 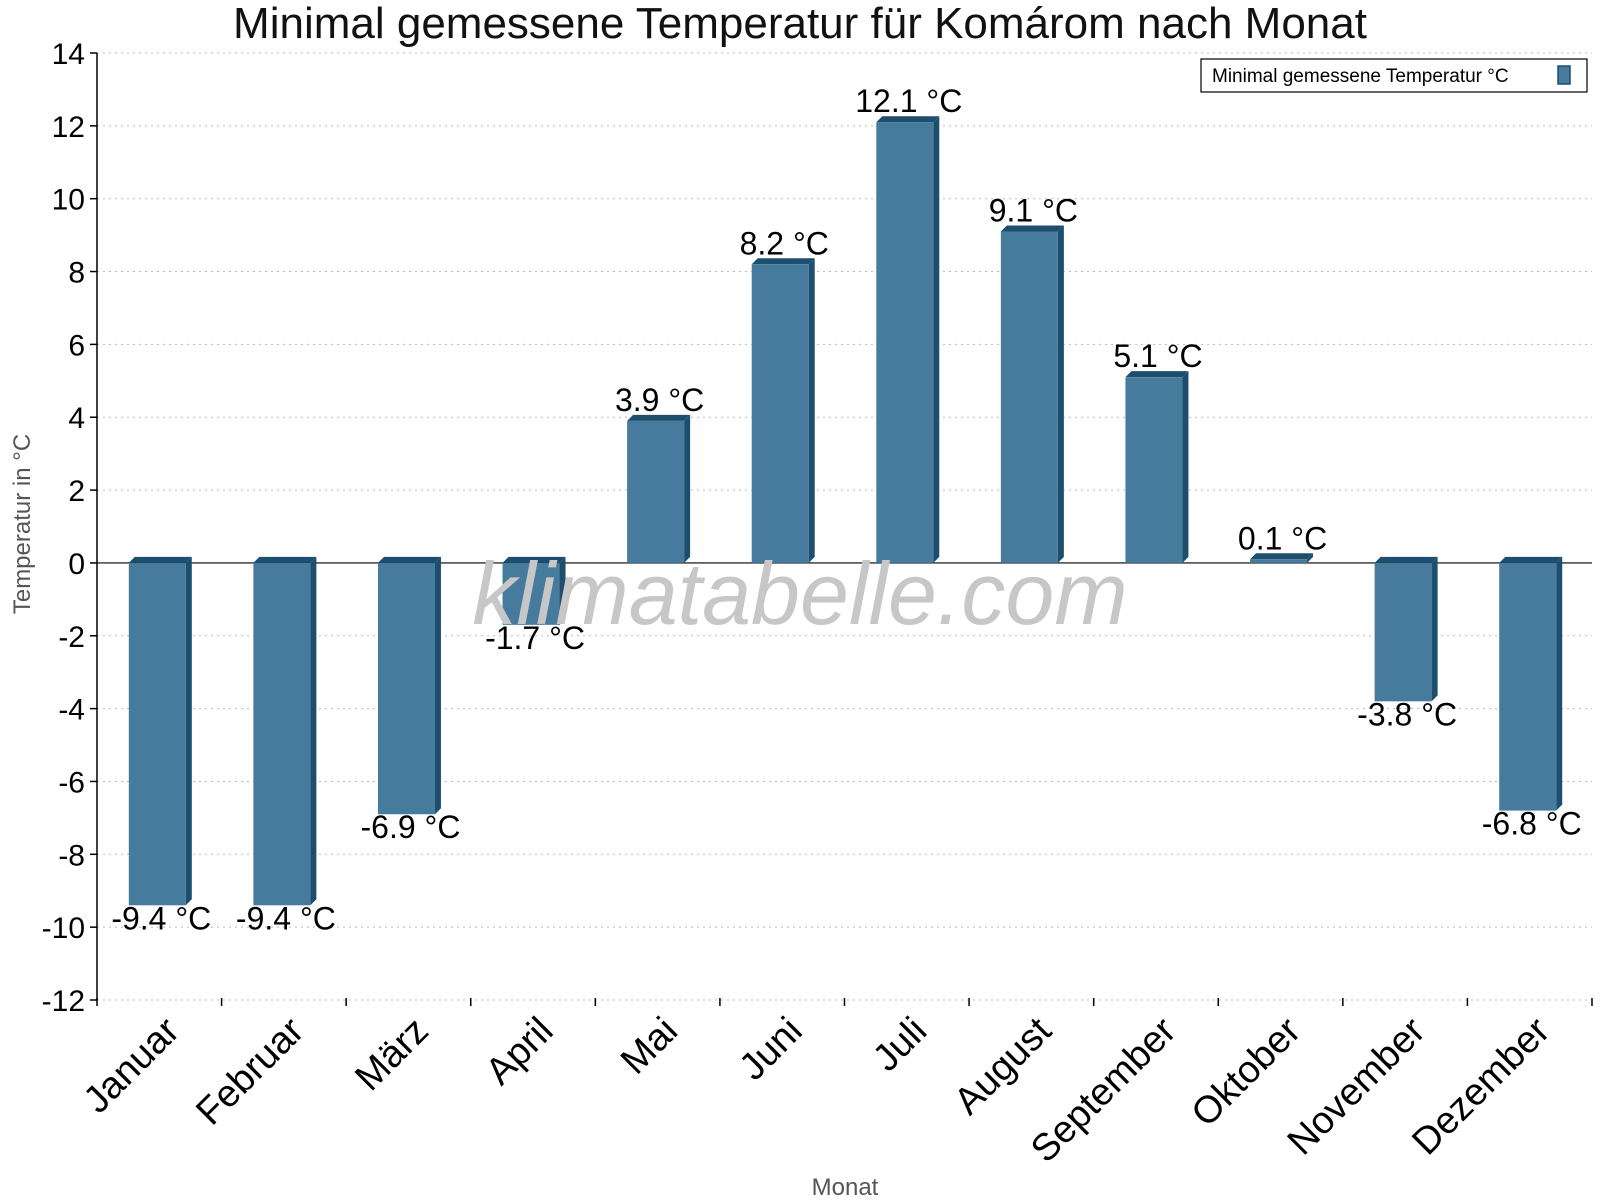 I want to click on data-label: -1.7 °C, so click(x=535, y=638).